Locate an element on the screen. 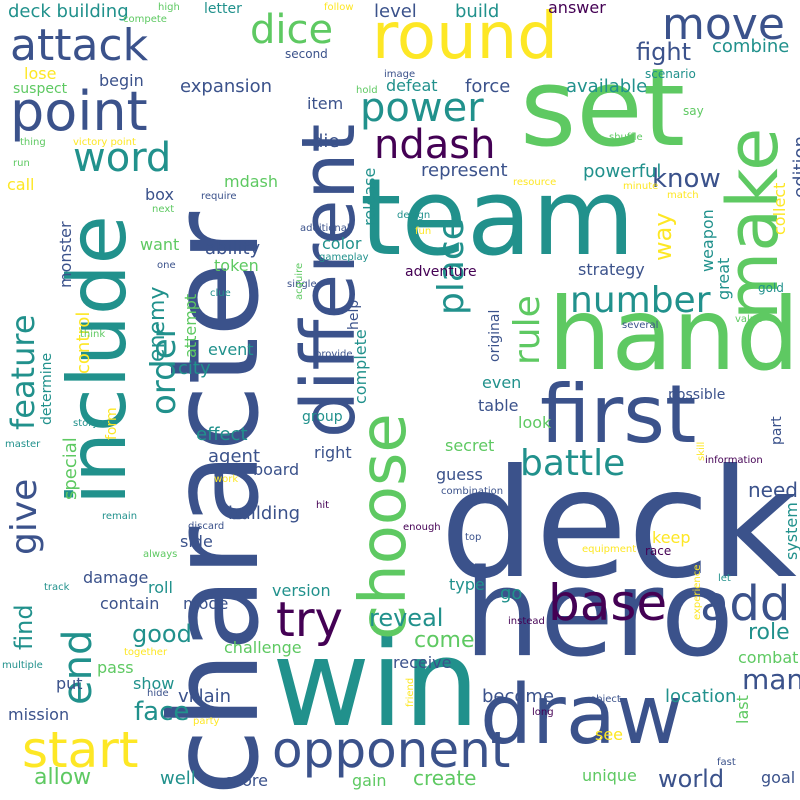 The image size is (800, 800). word-remain: remain is located at coordinates (120, 516).